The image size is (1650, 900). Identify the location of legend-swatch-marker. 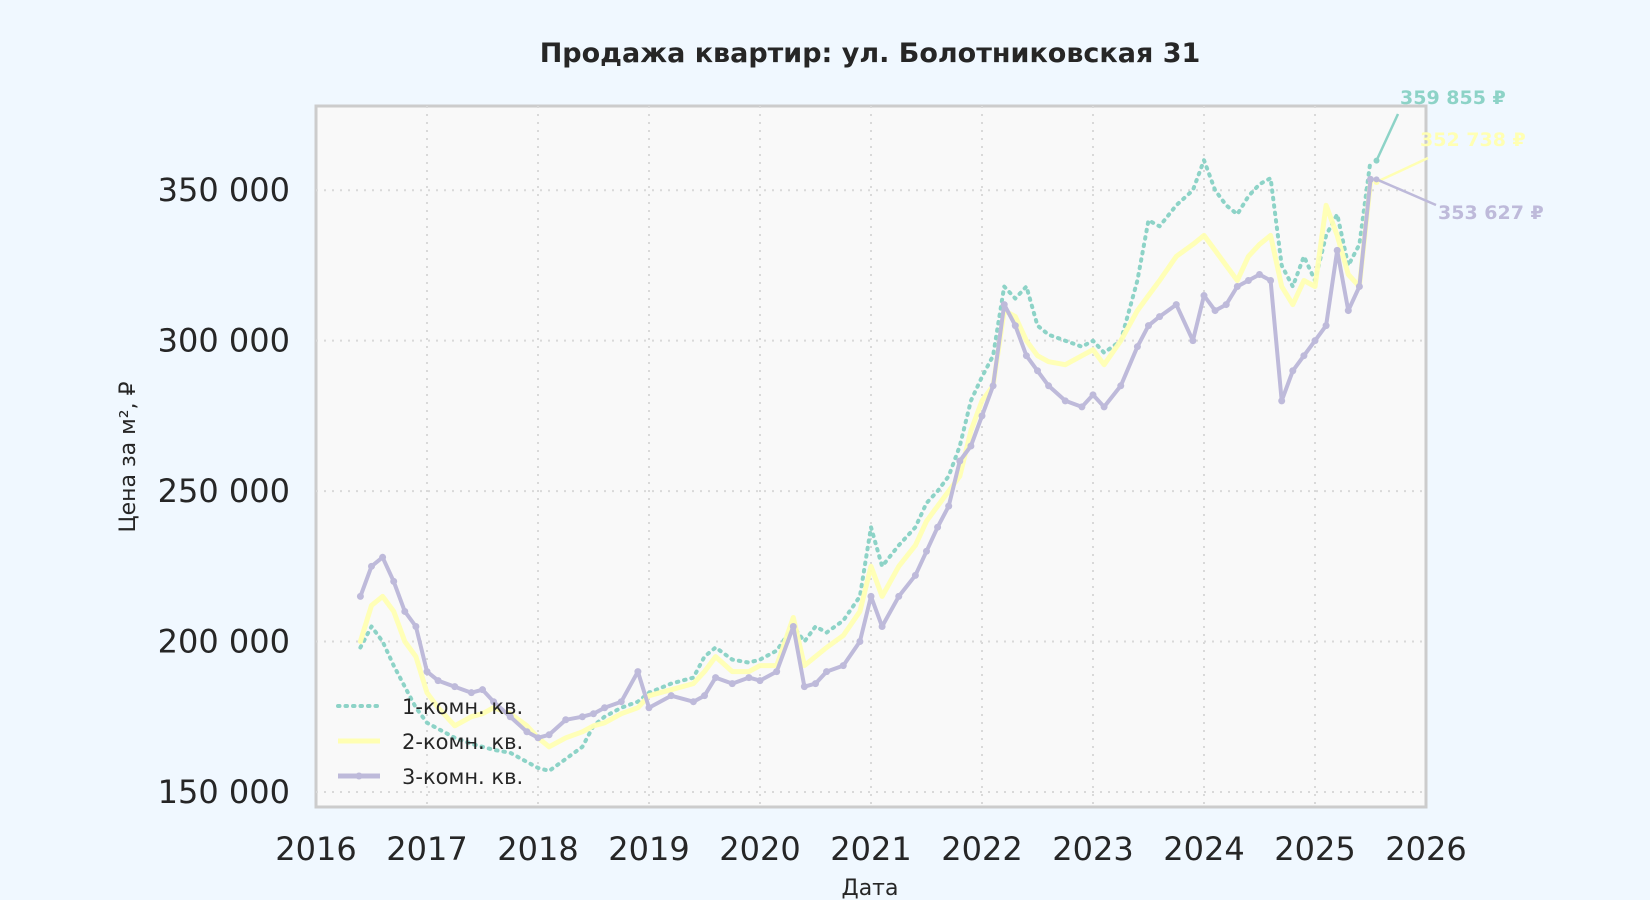
(359, 776).